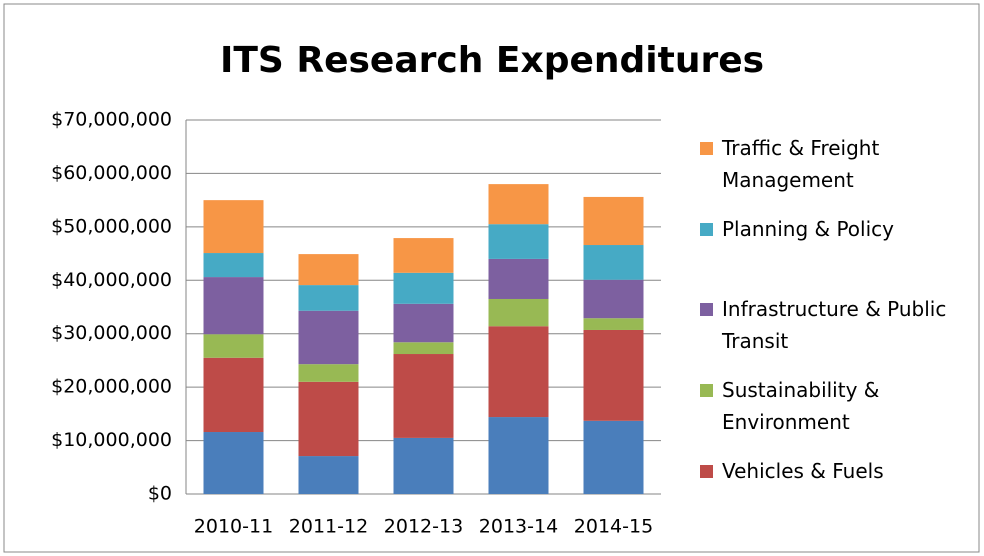 The height and width of the screenshot is (556, 984). I want to click on y-tick-label: $0, so click(160, 494).